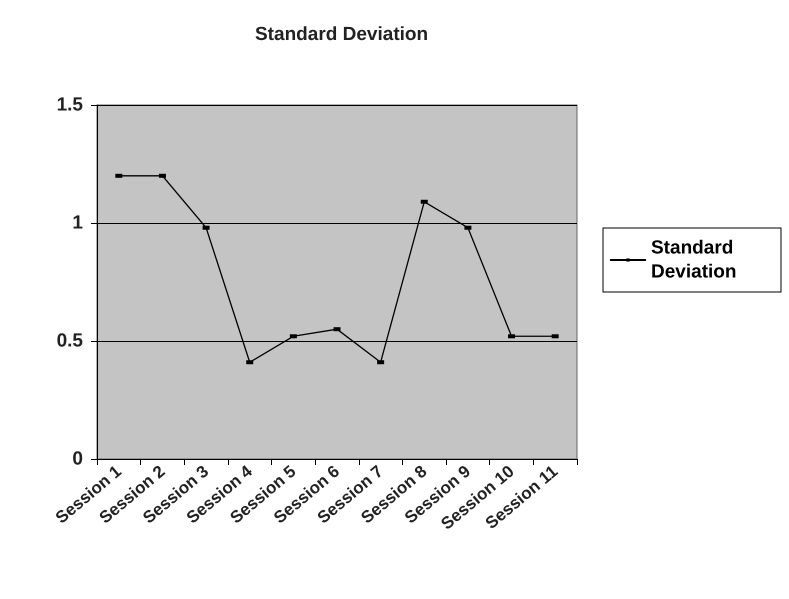 The image size is (789, 599). What do you see at coordinates (70, 105) in the screenshot?
I see `y-tick-label: 1.5` at bounding box center [70, 105].